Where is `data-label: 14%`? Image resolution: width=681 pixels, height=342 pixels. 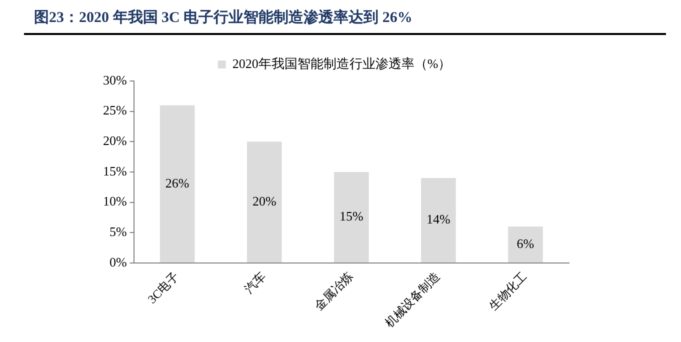 data-label: 14% is located at coordinates (438, 219).